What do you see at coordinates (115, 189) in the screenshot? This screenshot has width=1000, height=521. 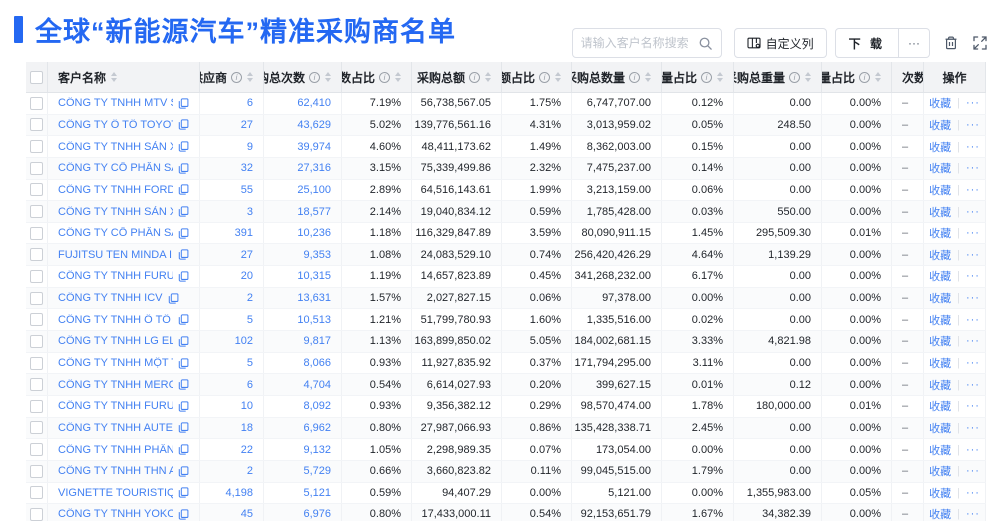 I see `customer-name-link: CÔNG TY TNHH FORD VIỆT NAM` at bounding box center [115, 189].